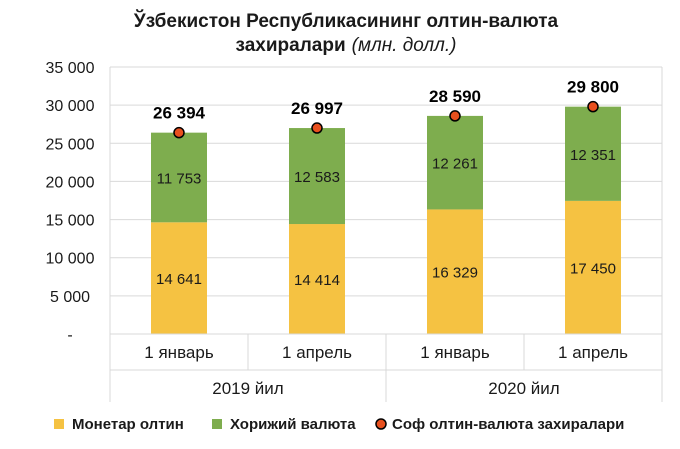 The height and width of the screenshot is (449, 680). Describe the element at coordinates (70, 259) in the screenshot. I see `y-tick-label: 10 000` at that location.